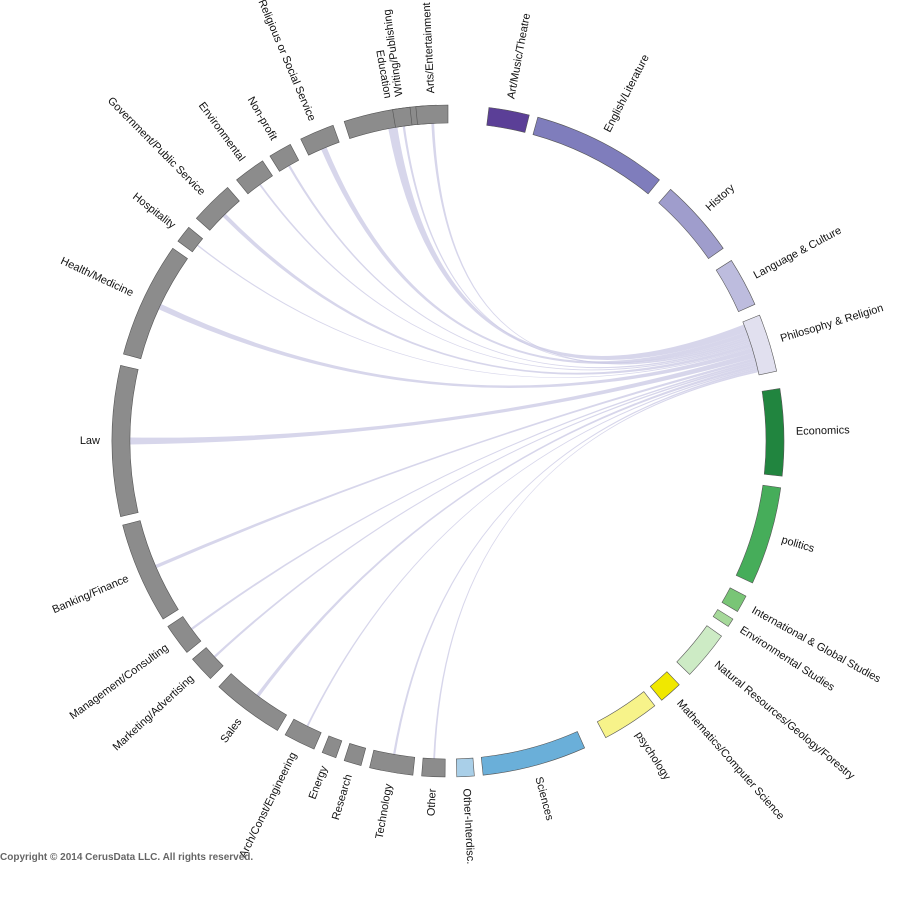  What do you see at coordinates (90, 441) in the screenshot?
I see `group-label-law: Law` at bounding box center [90, 441].